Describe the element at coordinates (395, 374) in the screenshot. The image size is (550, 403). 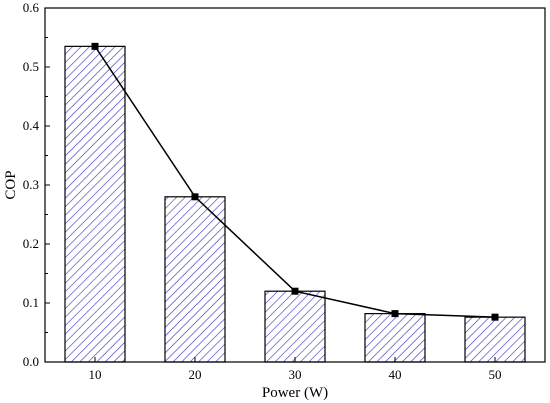
I see `x-tick-label: 40` at that location.